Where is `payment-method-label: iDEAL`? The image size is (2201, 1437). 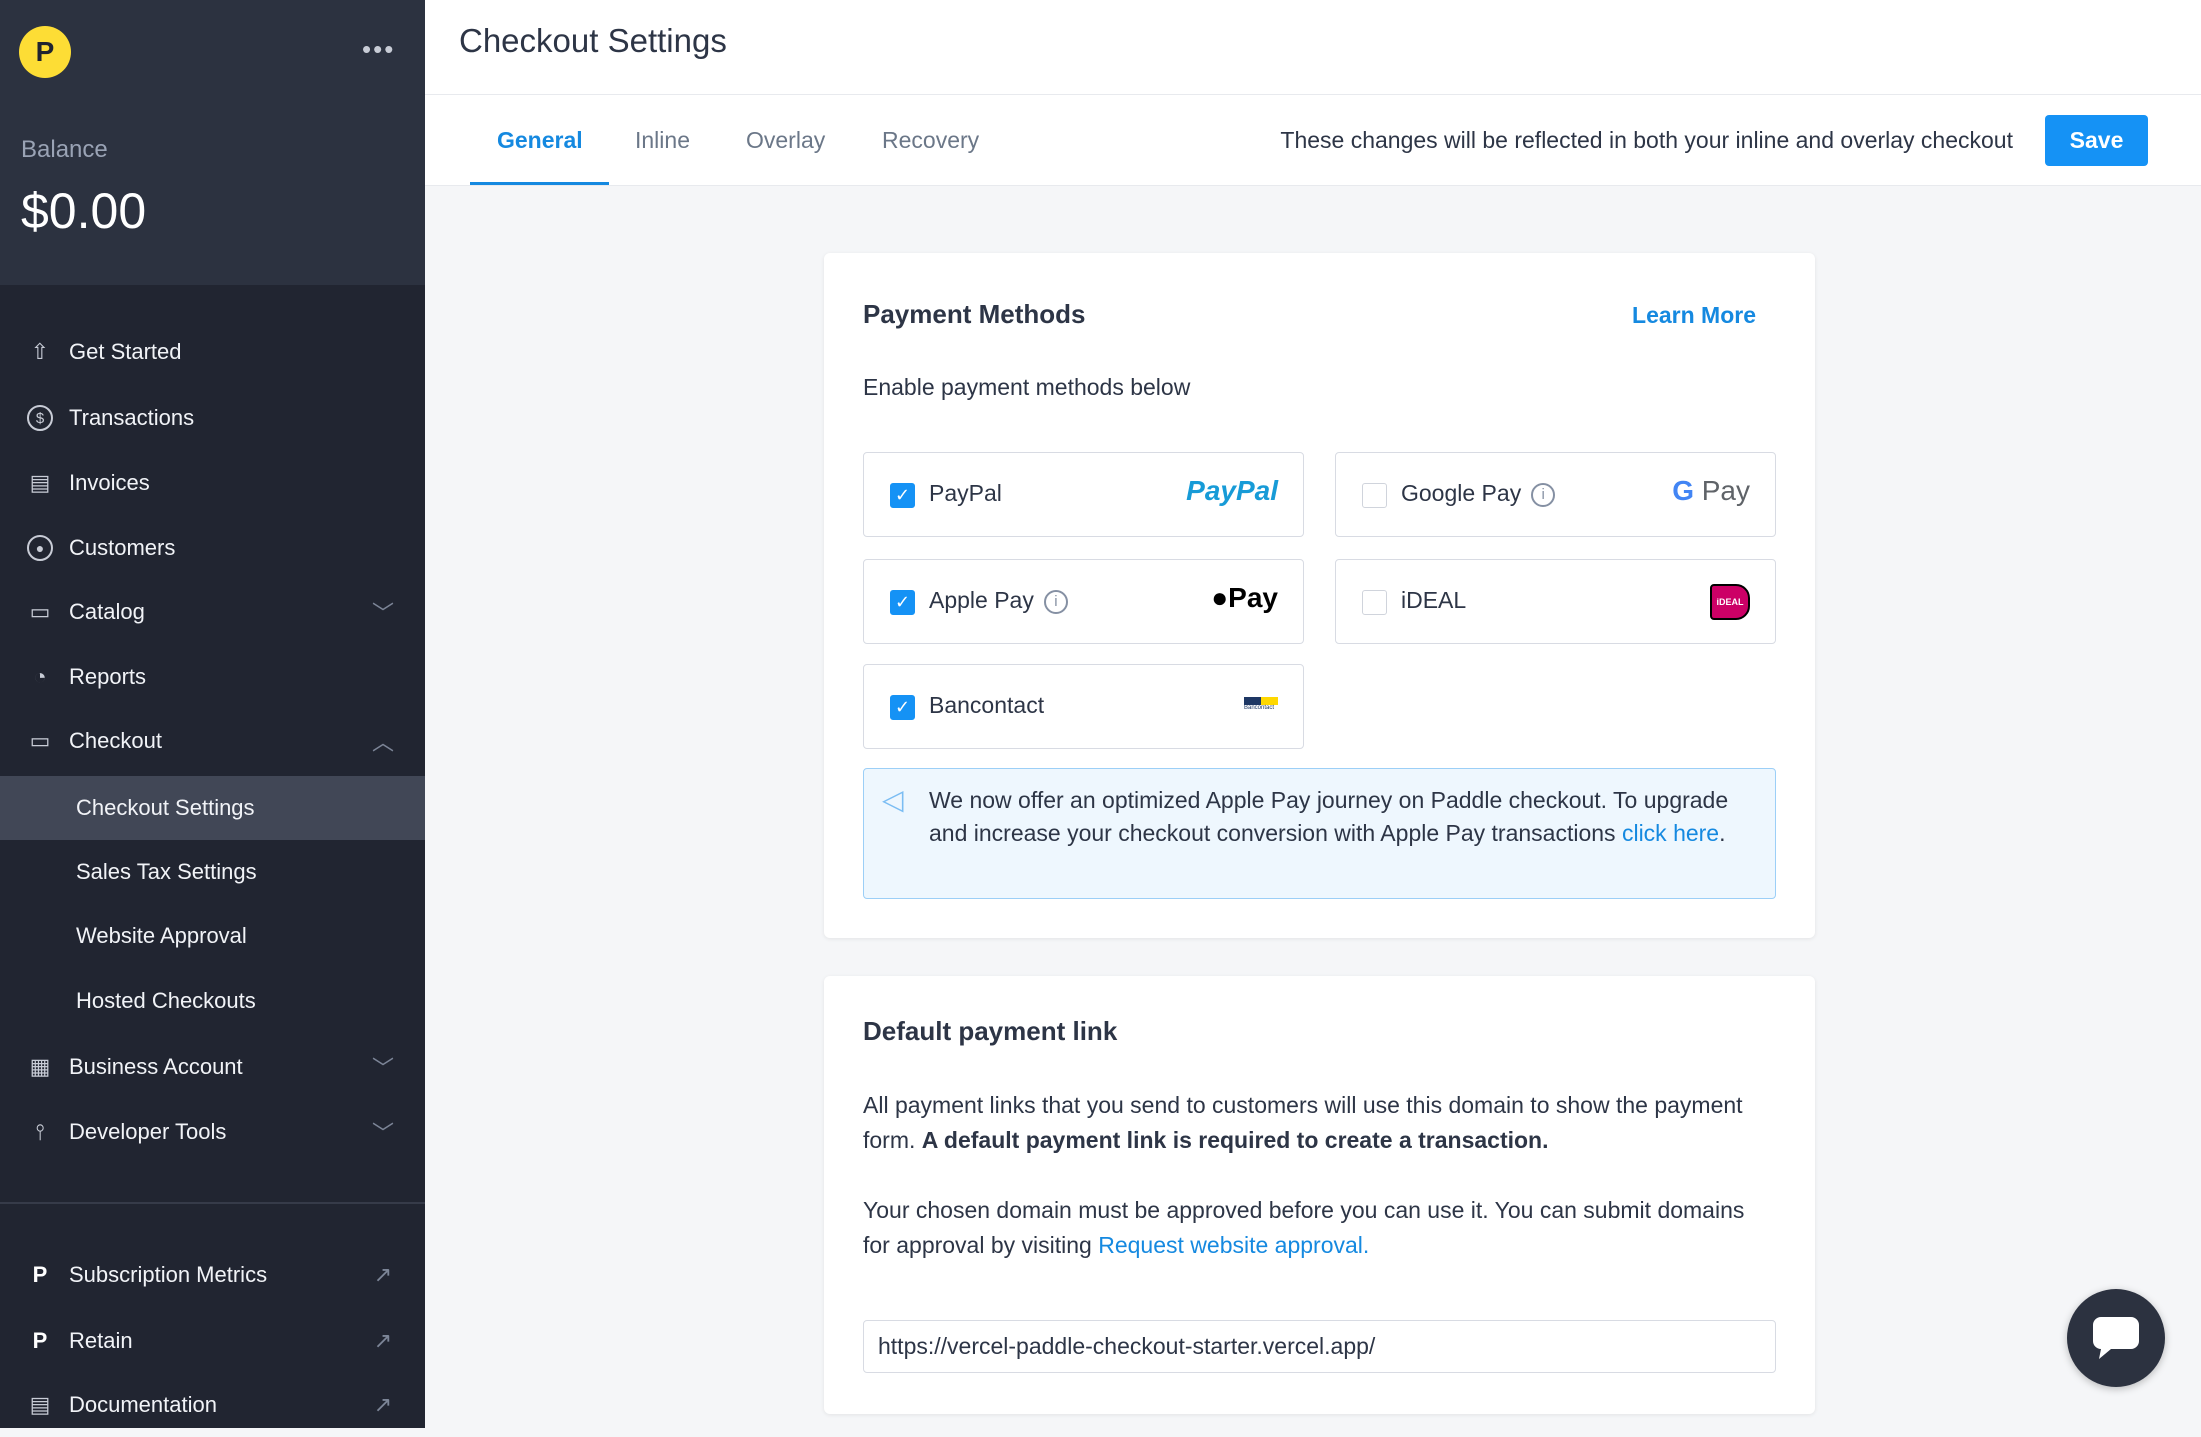 payment-method-label: iDEAL is located at coordinates (1434, 600).